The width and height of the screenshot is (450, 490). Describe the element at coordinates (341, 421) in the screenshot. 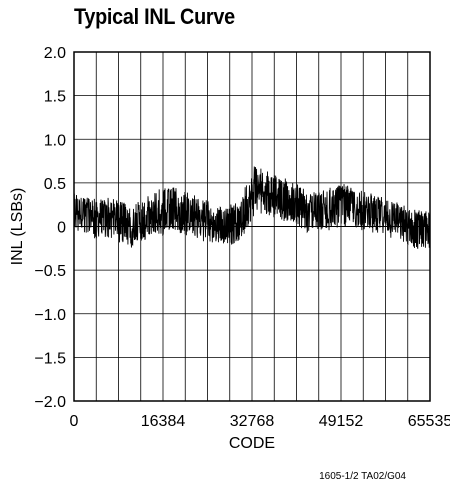

I see `x-tick-label: 49152` at that location.